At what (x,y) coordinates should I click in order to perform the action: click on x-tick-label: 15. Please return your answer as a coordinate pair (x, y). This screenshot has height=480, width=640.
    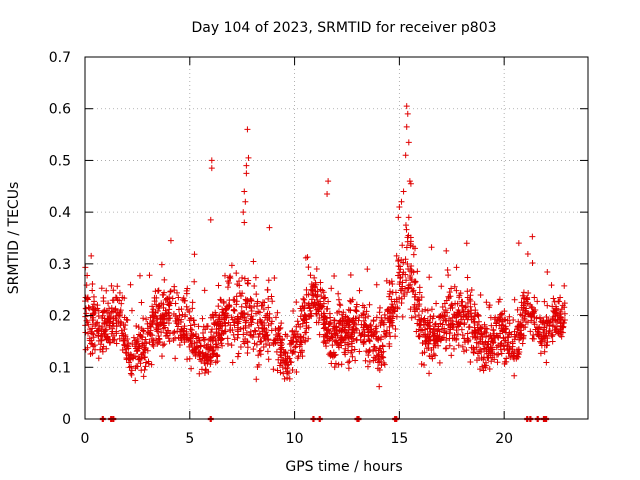
    Looking at the image, I should click on (399, 439).